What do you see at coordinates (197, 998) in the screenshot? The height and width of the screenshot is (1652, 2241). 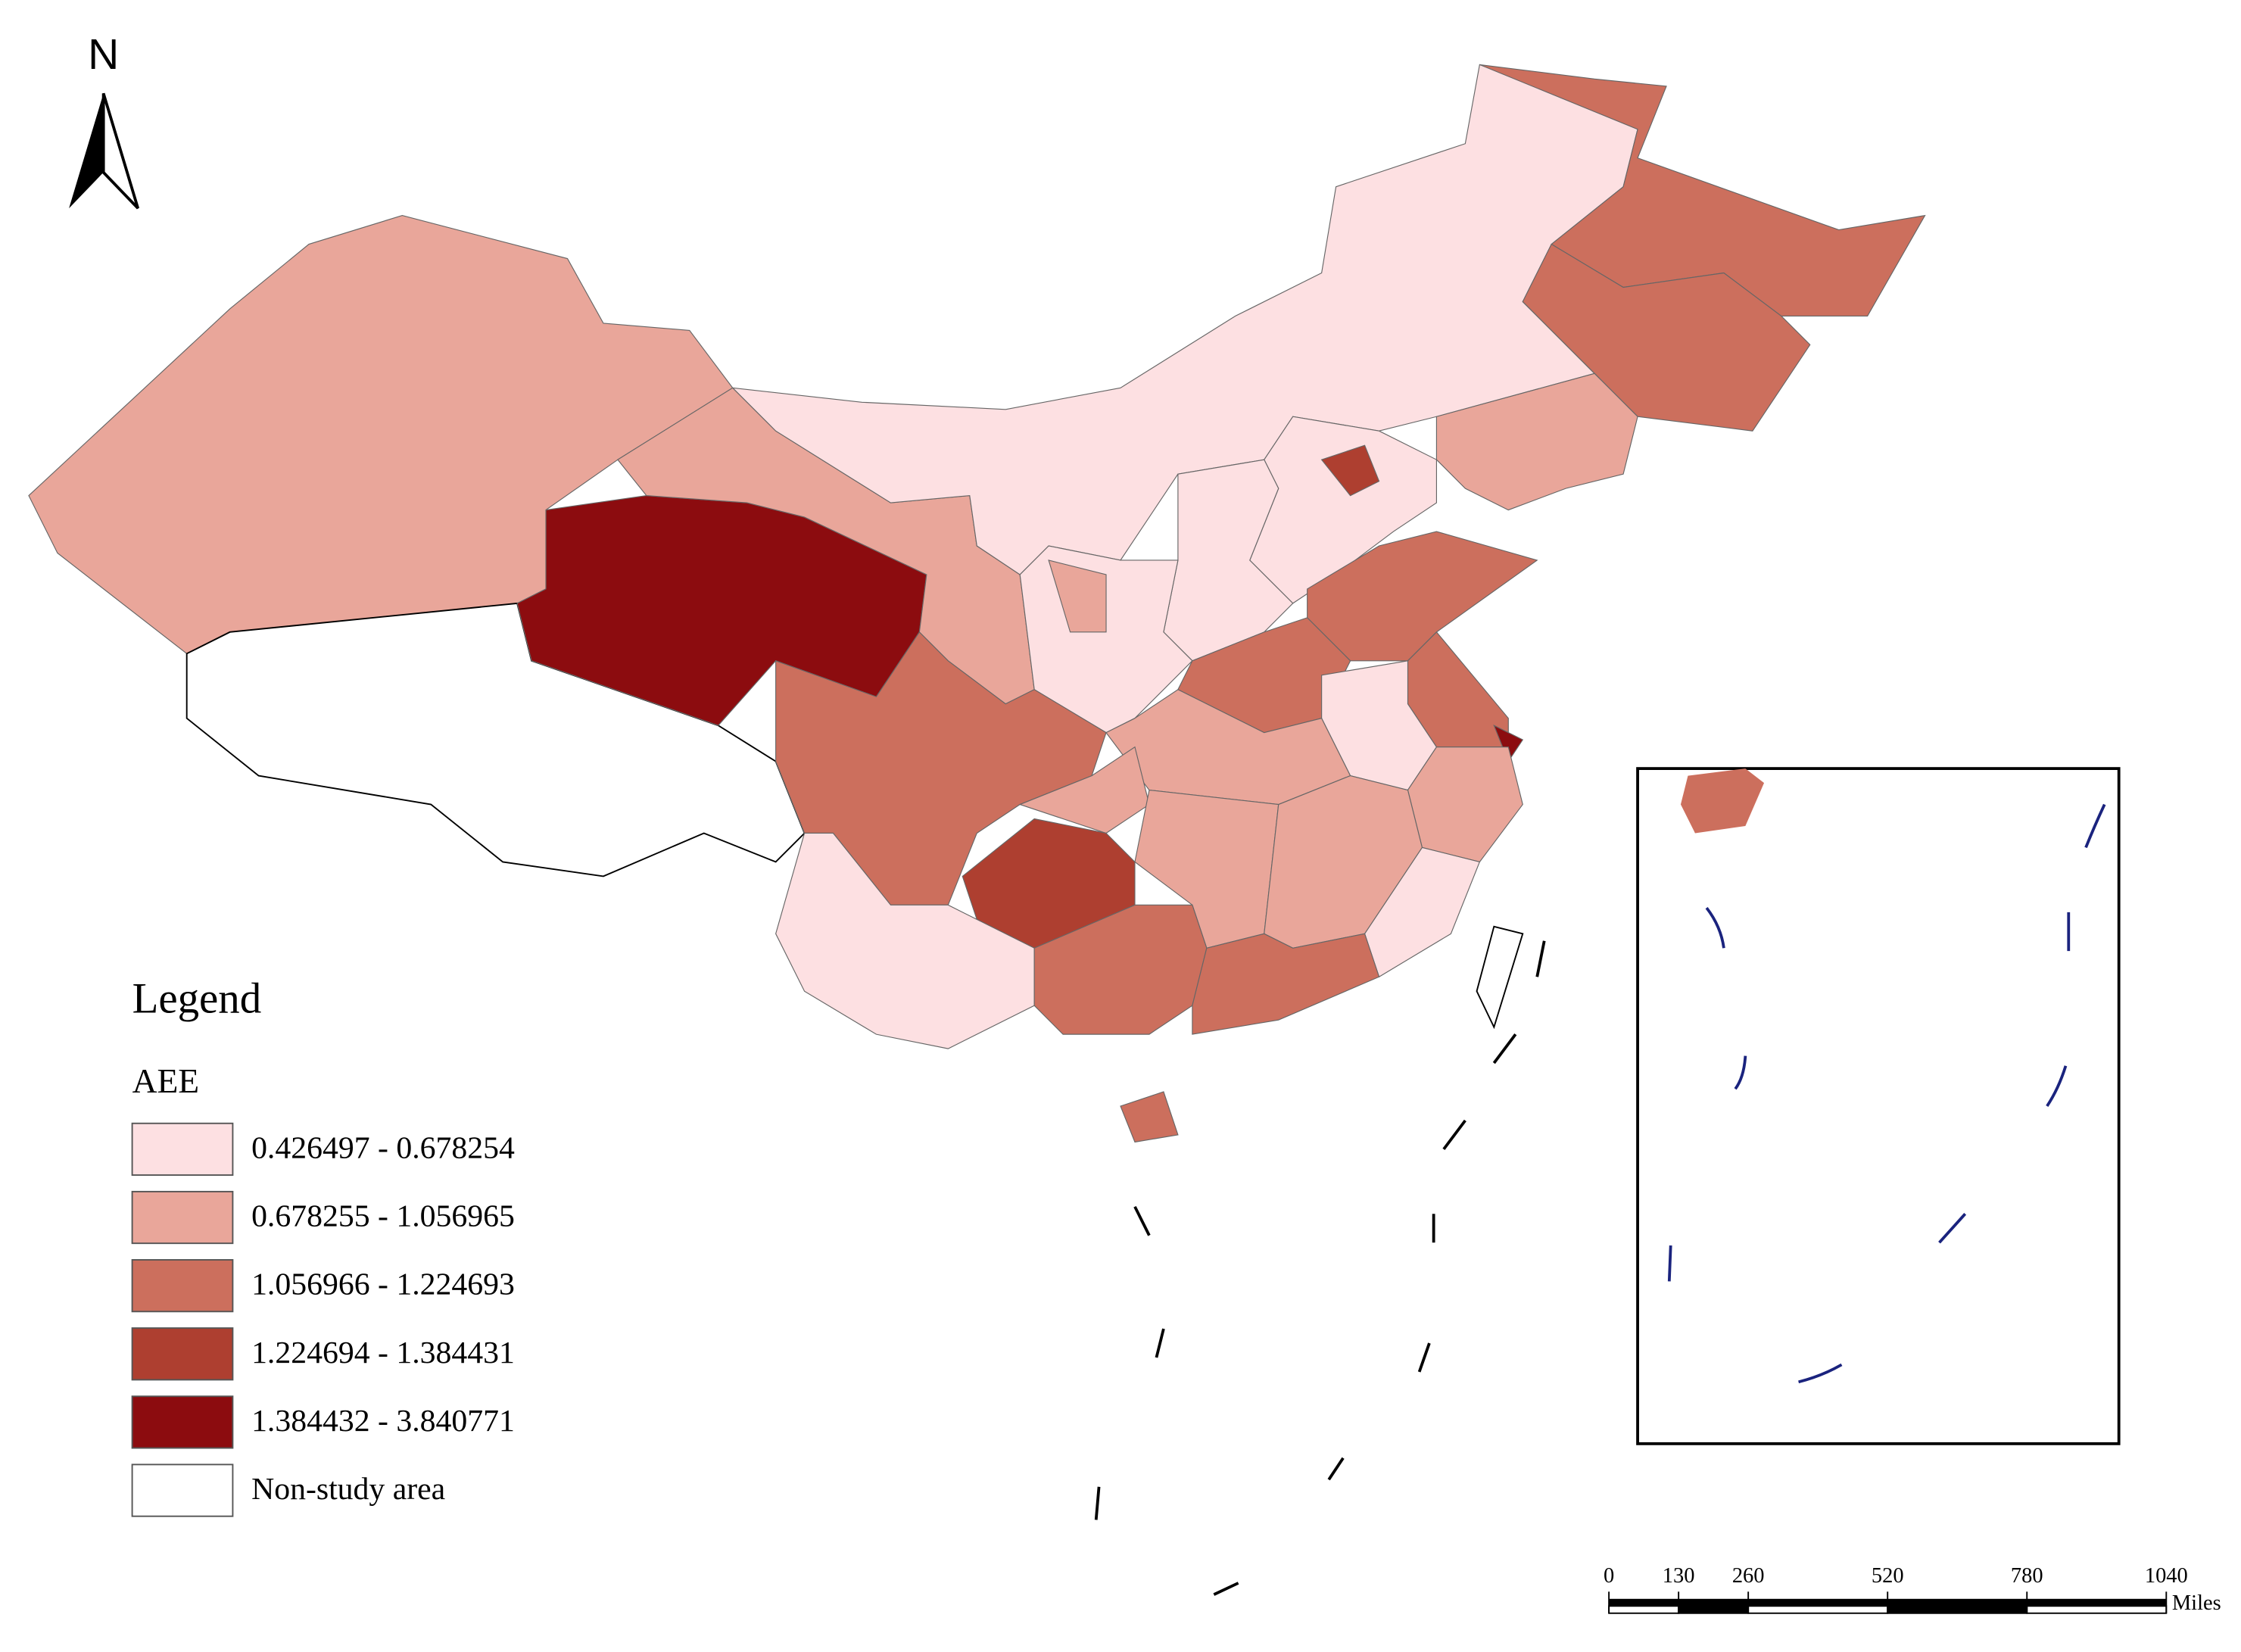 I see `legend-title: Legend` at bounding box center [197, 998].